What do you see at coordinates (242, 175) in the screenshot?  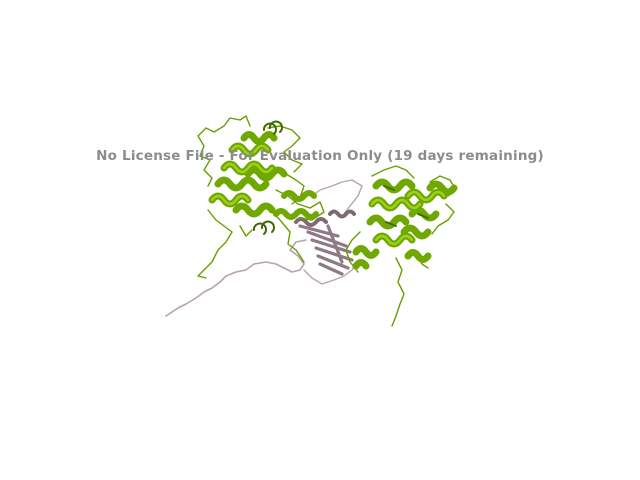 I see `left-domain-helix-highlights` at bounding box center [242, 175].